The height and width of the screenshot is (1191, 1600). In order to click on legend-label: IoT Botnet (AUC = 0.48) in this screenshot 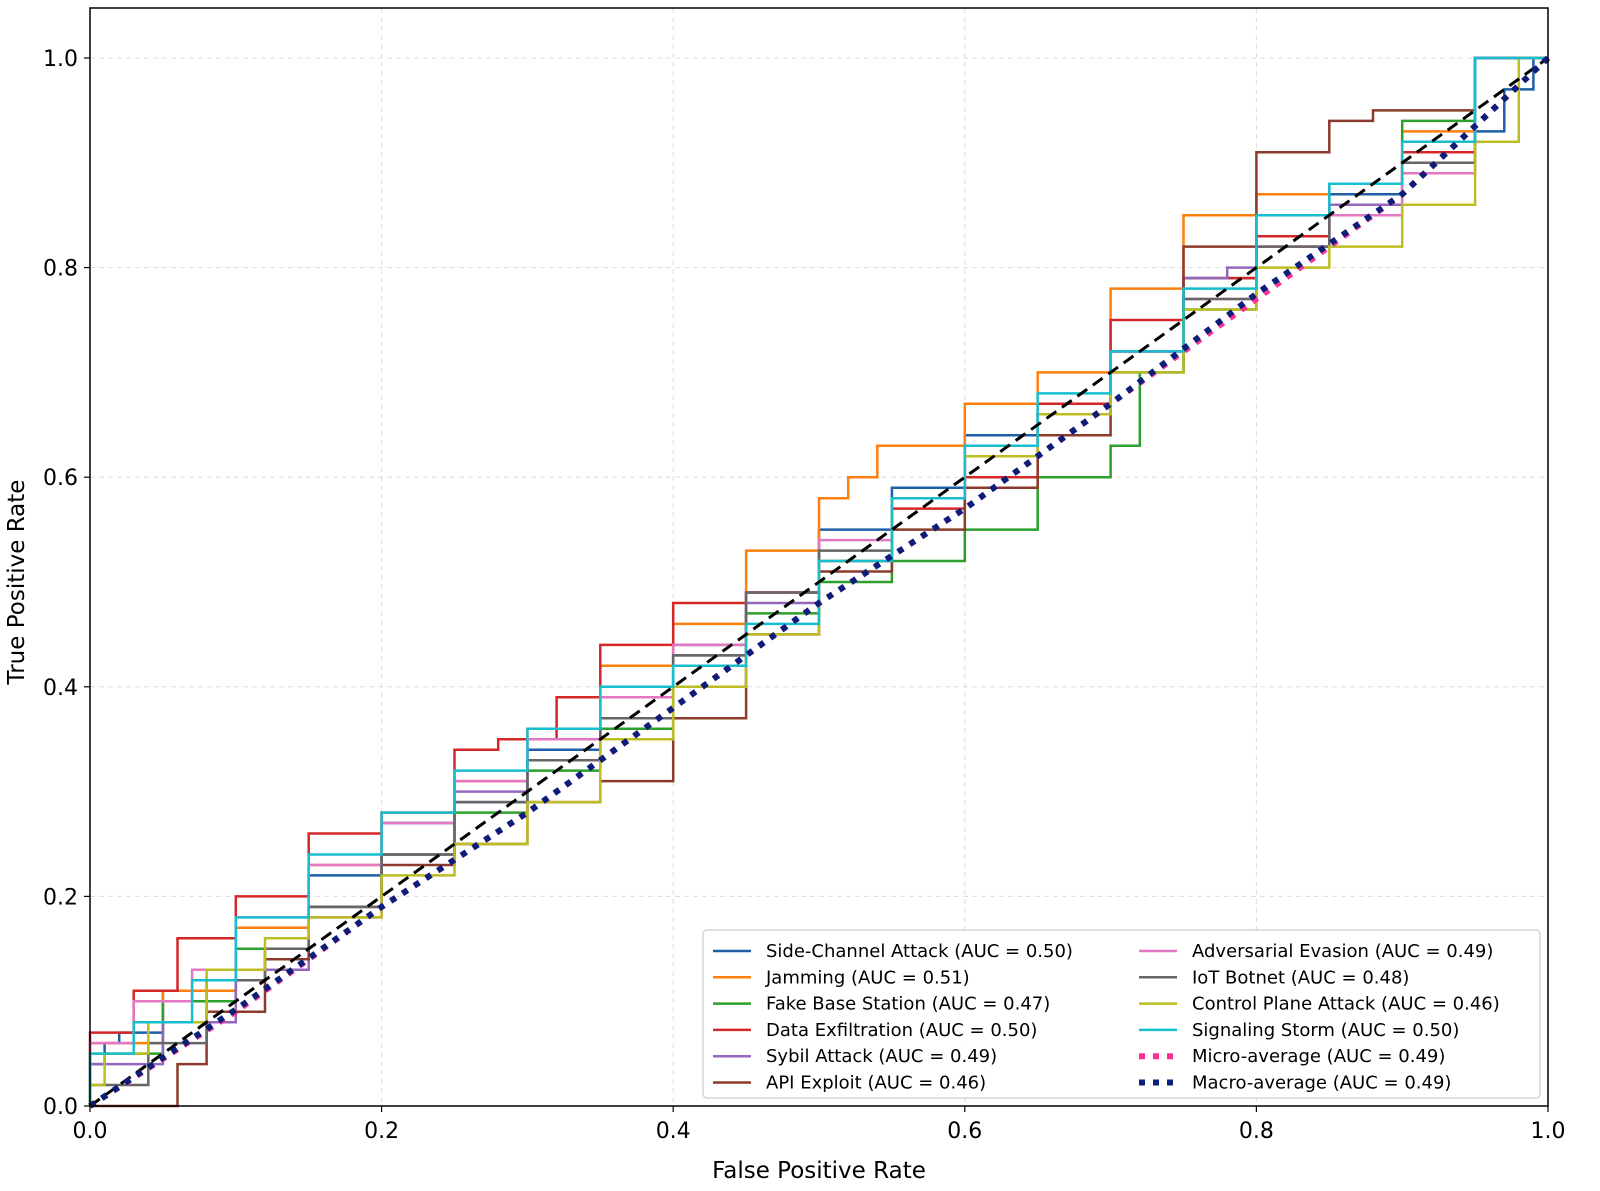, I will do `click(1300, 977)`.